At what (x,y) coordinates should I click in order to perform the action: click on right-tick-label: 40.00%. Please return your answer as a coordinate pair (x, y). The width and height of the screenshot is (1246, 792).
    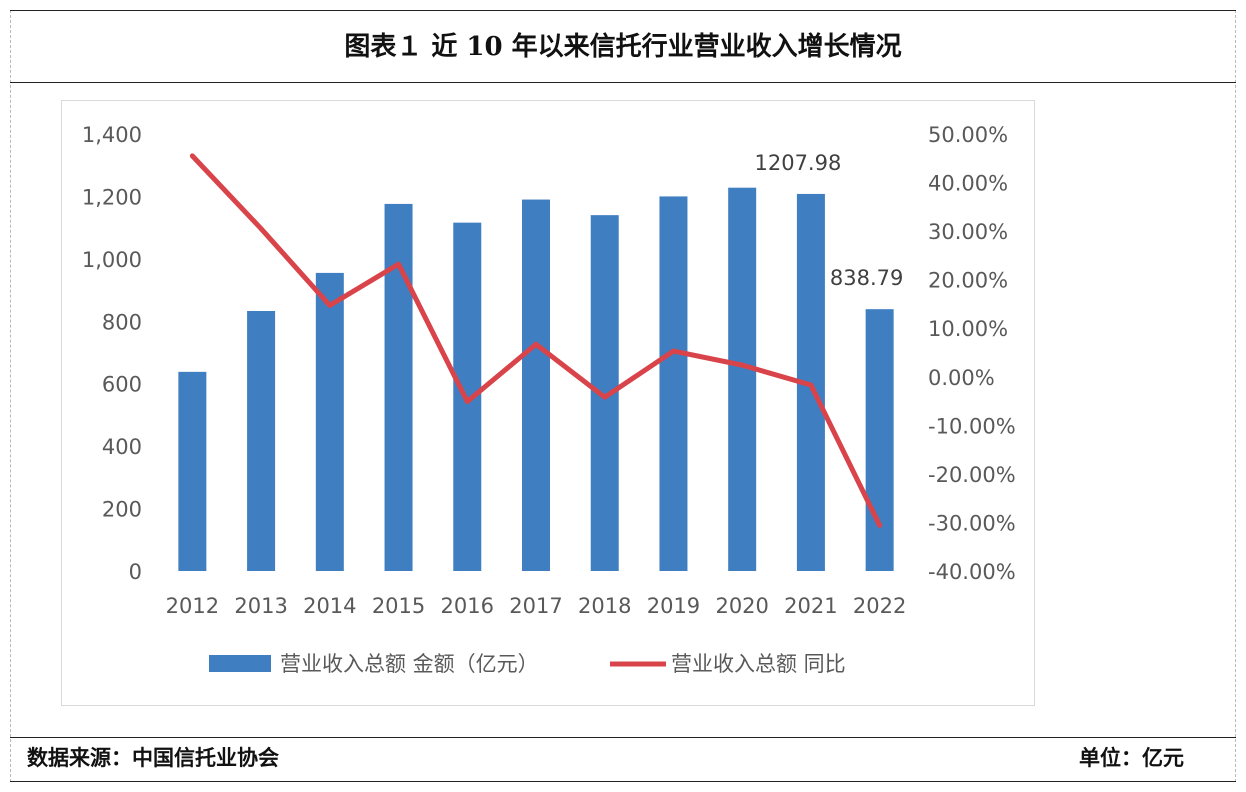
    Looking at the image, I should click on (968, 184).